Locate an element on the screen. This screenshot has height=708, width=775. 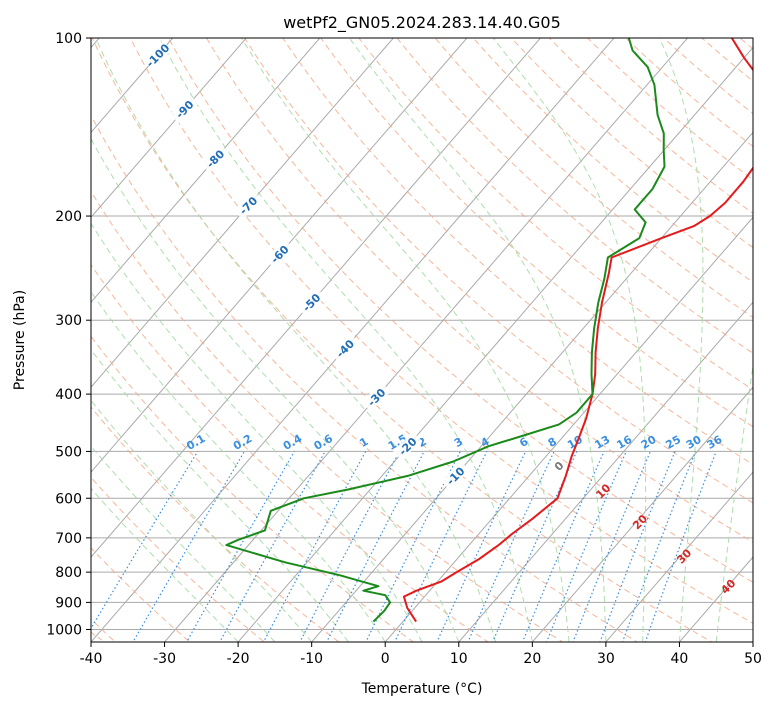
y-tick-label: 100 is located at coordinates (68, 39).